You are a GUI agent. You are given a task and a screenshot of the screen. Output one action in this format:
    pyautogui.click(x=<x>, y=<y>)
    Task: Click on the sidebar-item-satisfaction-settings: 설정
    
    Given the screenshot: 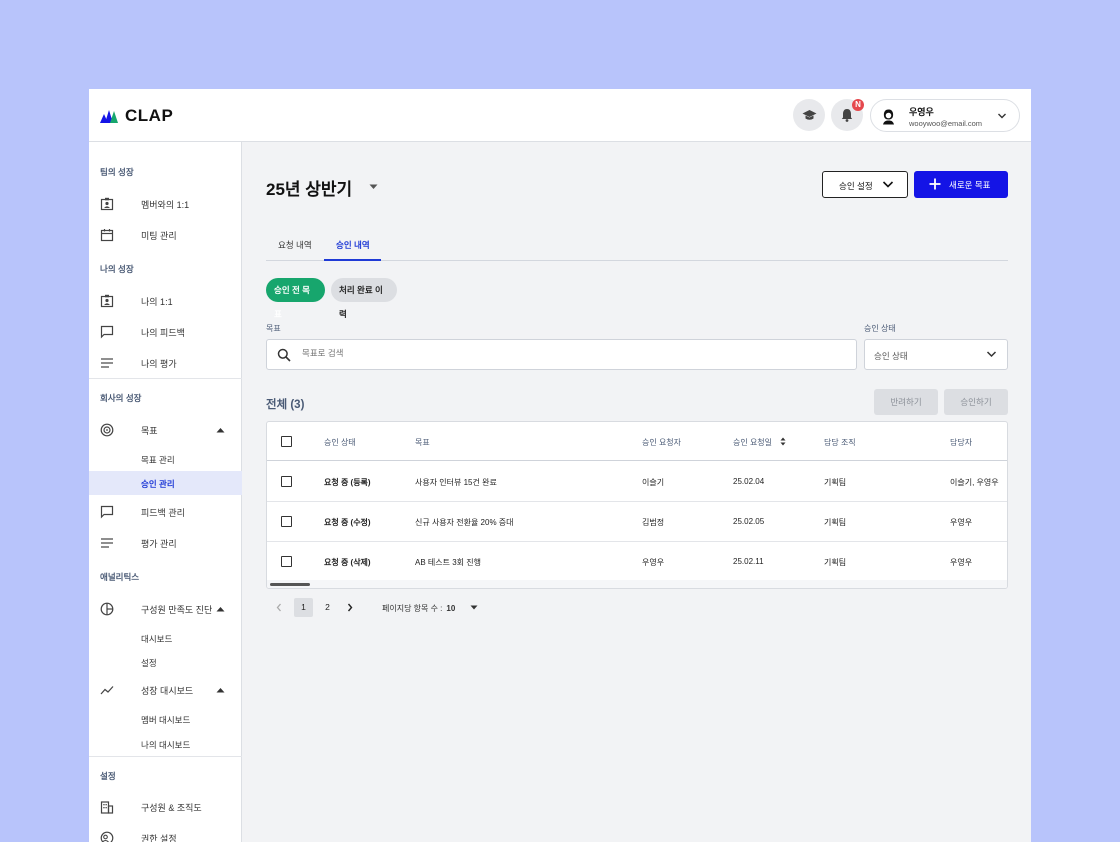 What is the action you would take?
    pyautogui.click(x=165, y=662)
    